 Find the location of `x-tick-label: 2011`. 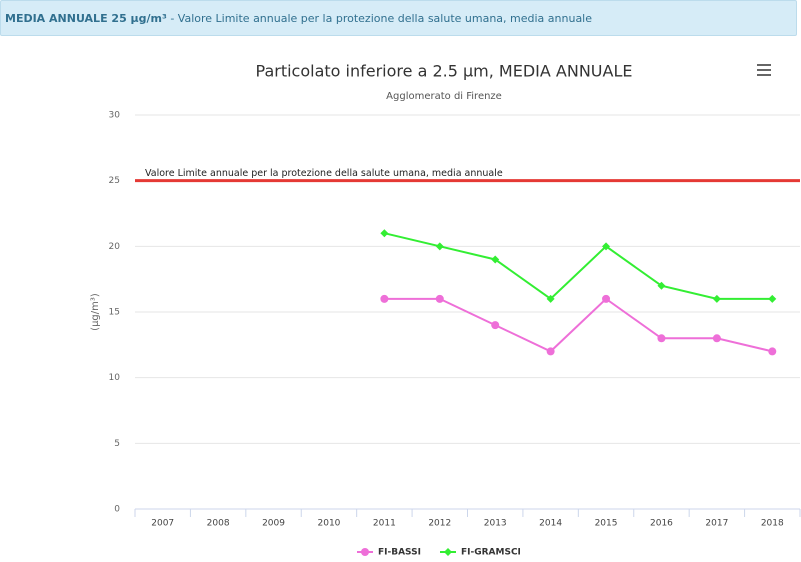

x-tick-label: 2011 is located at coordinates (384, 524).